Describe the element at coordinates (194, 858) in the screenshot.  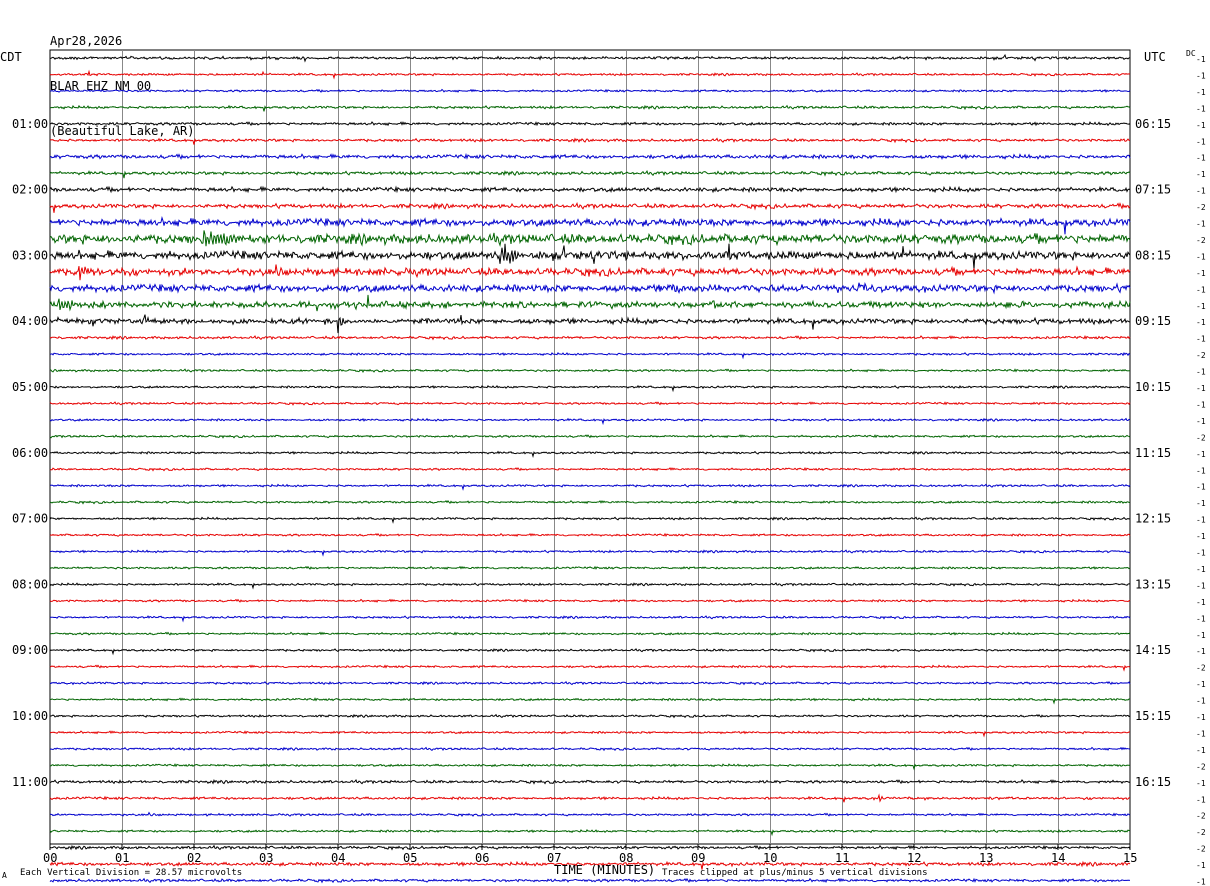
I see `x-tick-label: 02` at that location.